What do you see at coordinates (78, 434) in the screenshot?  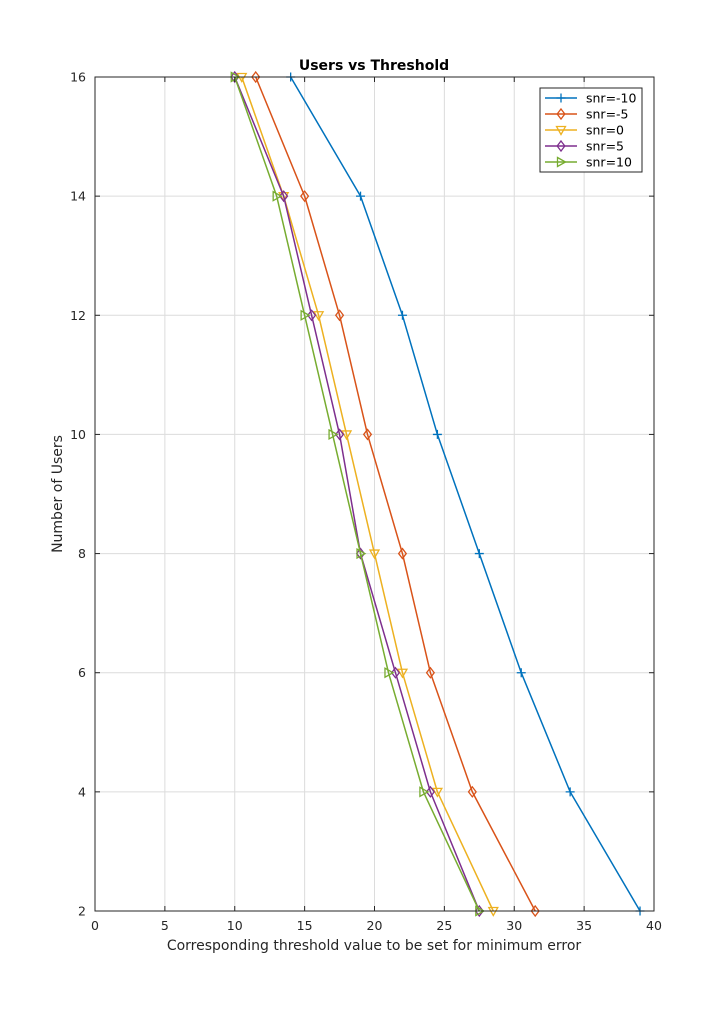 I see `y-tick-label: 10` at bounding box center [78, 434].